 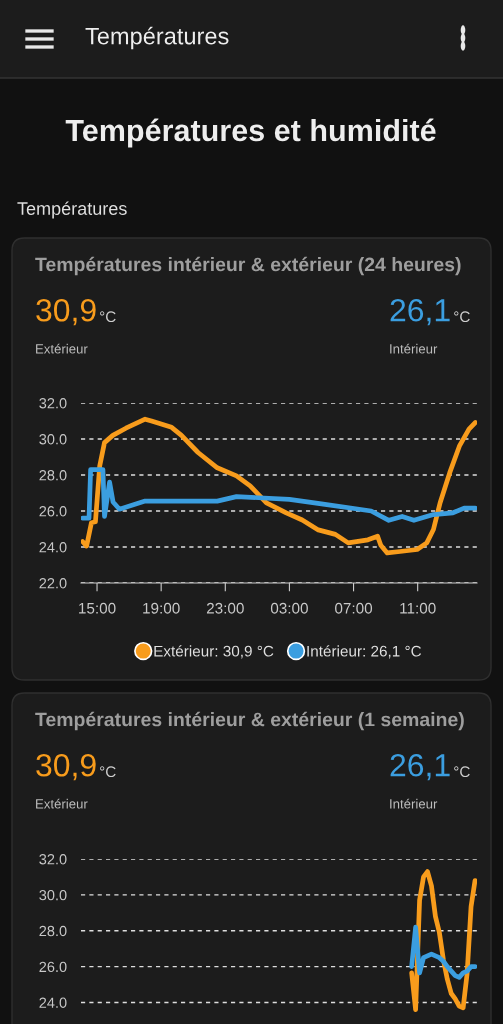 I want to click on legend-label: Extérieur: 30,9 °C, so click(x=214, y=652).